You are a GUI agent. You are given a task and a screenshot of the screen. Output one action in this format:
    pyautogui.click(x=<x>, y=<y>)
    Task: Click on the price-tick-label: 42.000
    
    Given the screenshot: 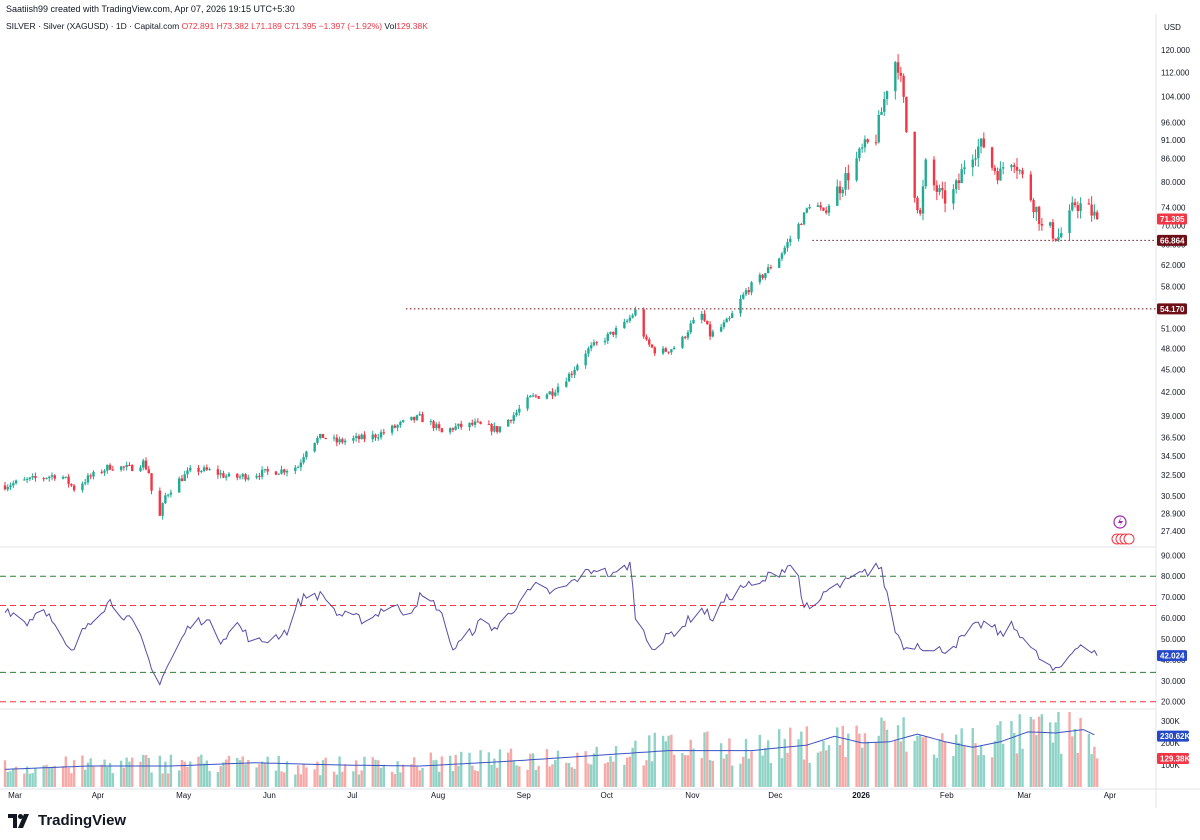 What is the action you would take?
    pyautogui.click(x=1173, y=392)
    